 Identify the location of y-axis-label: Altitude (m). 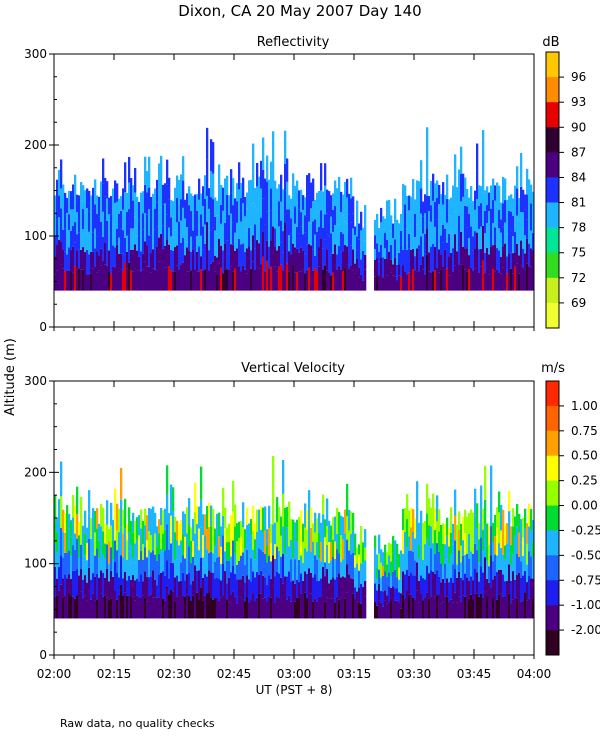
(10, 377).